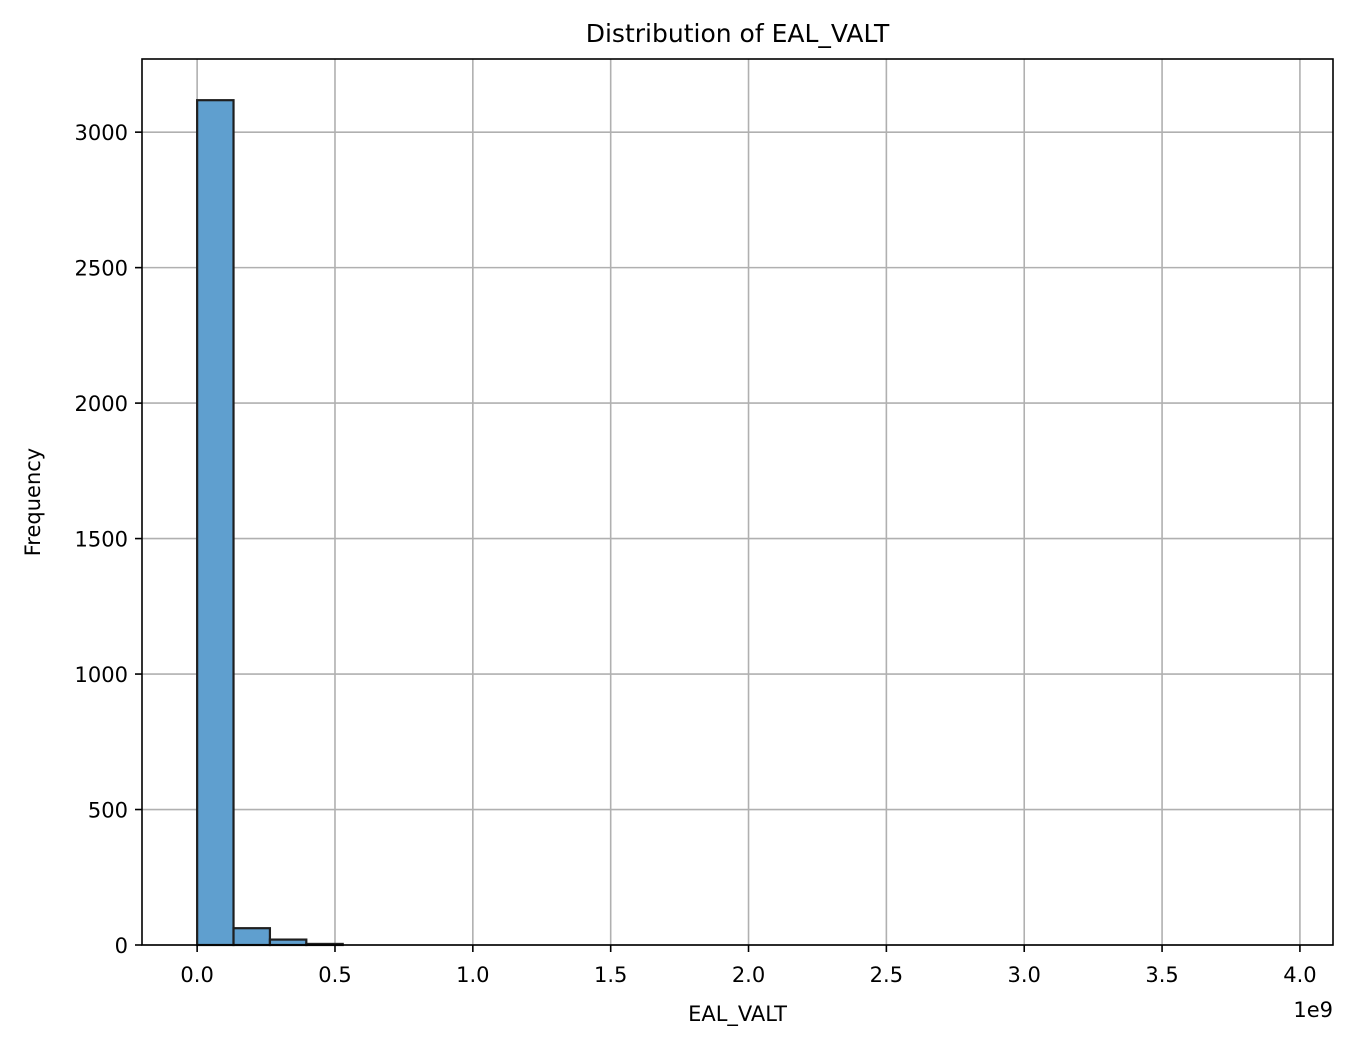 The height and width of the screenshot is (1050, 1351). Describe the element at coordinates (101, 269) in the screenshot. I see `y-tick-label: 2500` at that location.